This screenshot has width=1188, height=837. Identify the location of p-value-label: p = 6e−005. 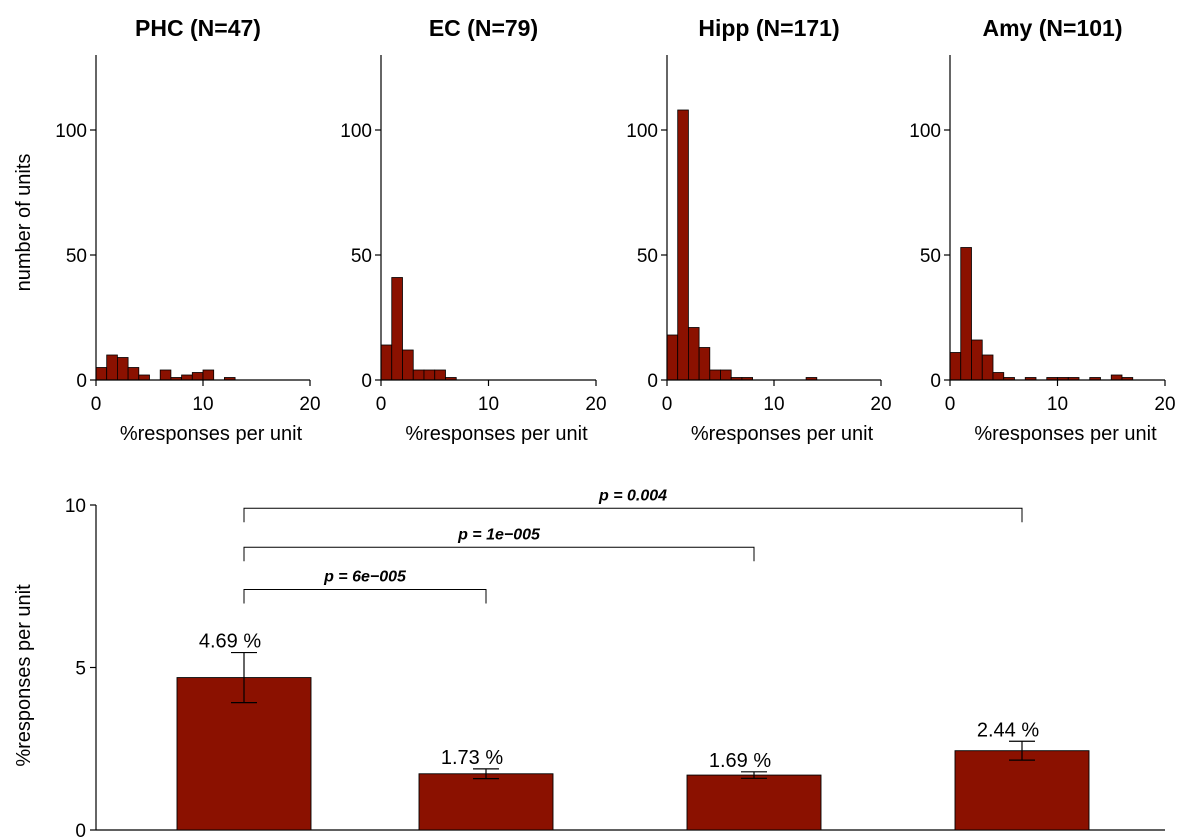
(365, 577).